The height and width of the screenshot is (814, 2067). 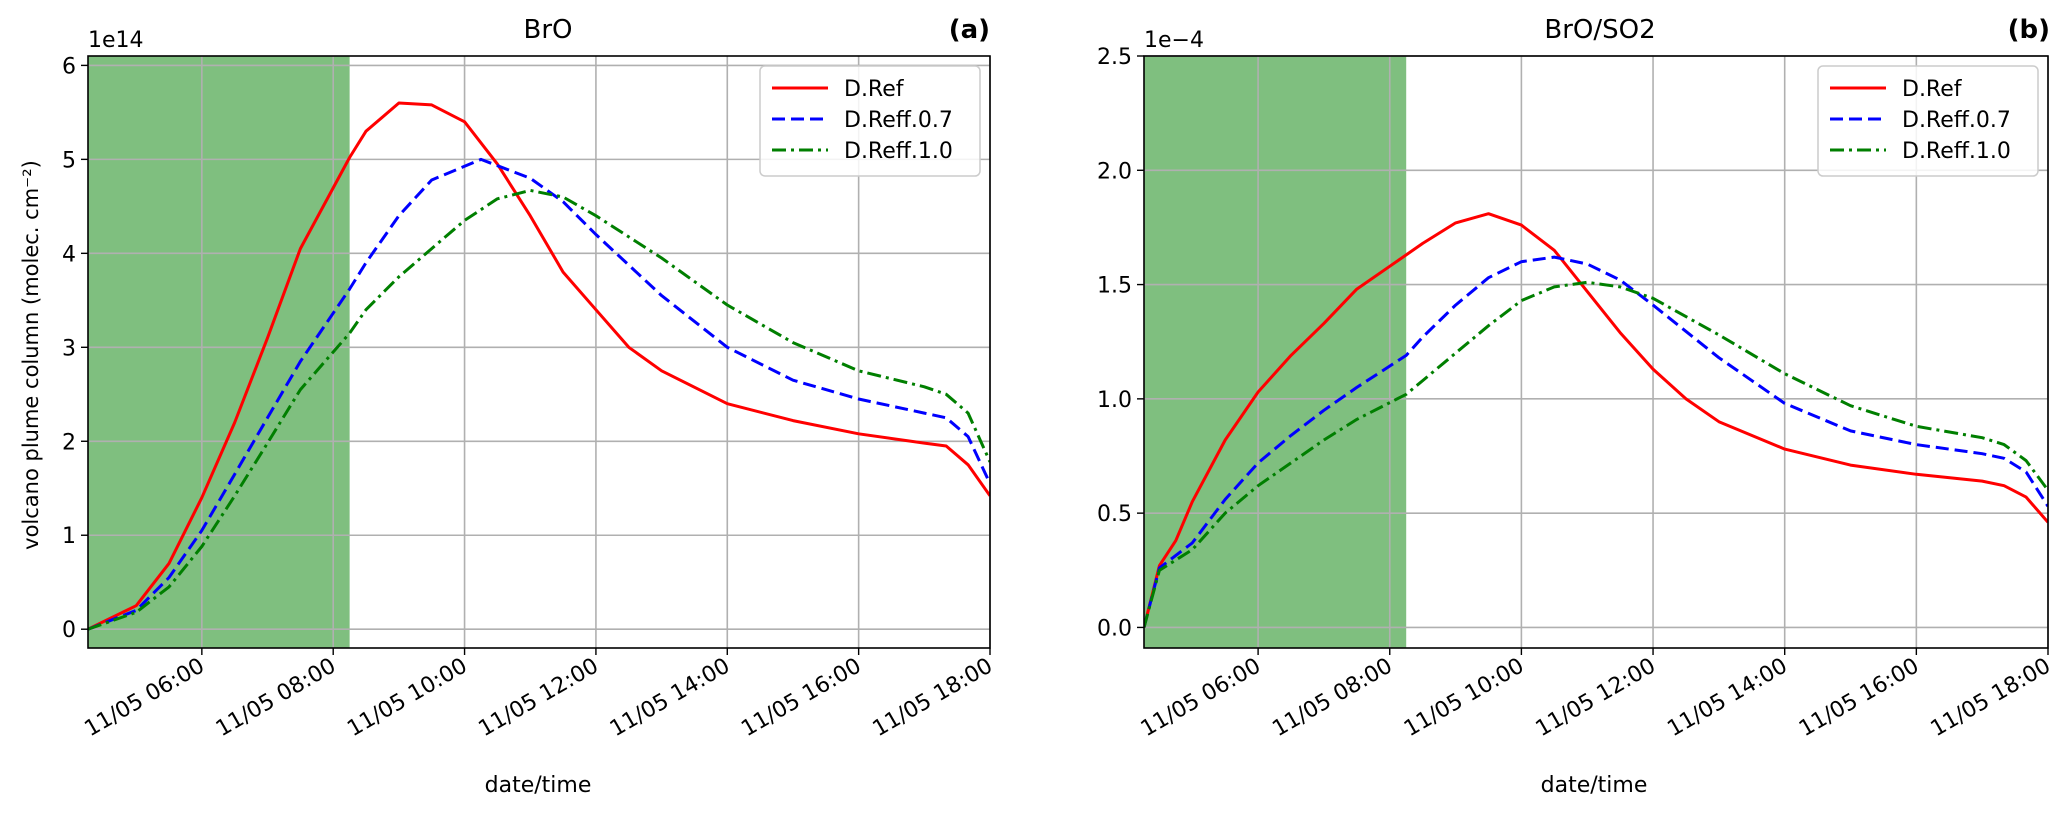 I want to click on y-tick-label: 1.0, so click(x=1114, y=400).